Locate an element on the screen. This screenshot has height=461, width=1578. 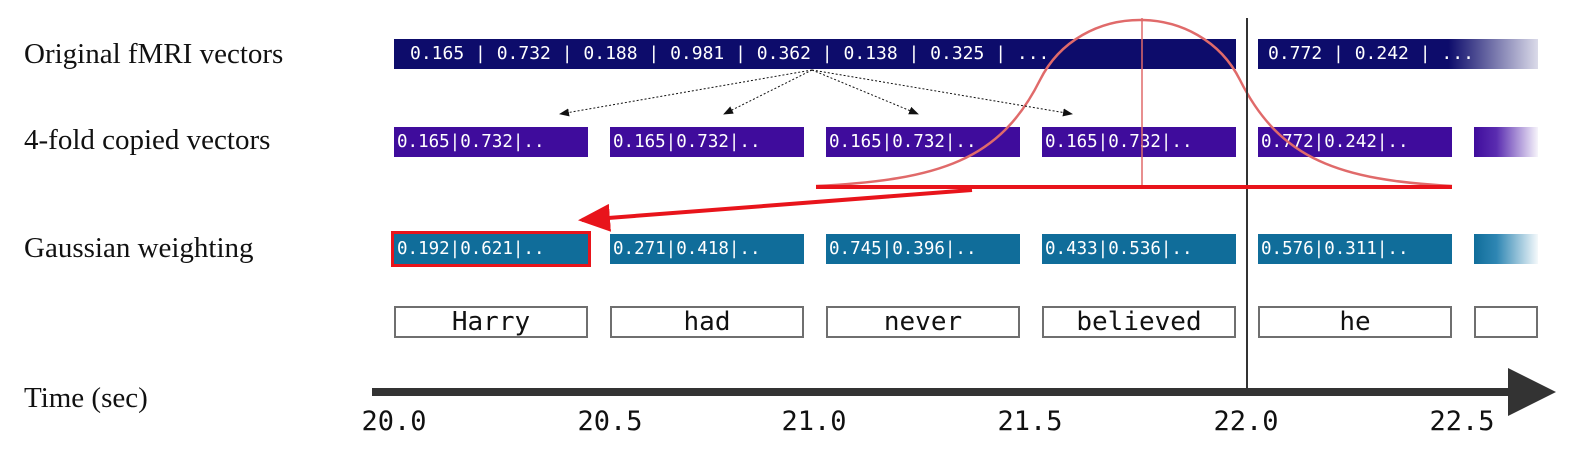
time-tick-22-5: 22.5 is located at coordinates (1462, 421).